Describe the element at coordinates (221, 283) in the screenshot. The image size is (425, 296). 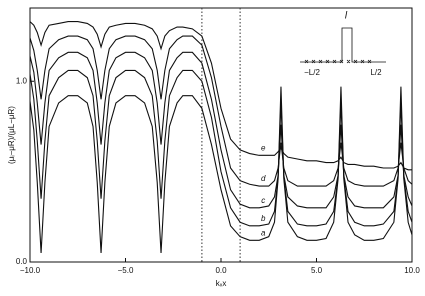
I see `x-axis-label: kₓx` at that location.